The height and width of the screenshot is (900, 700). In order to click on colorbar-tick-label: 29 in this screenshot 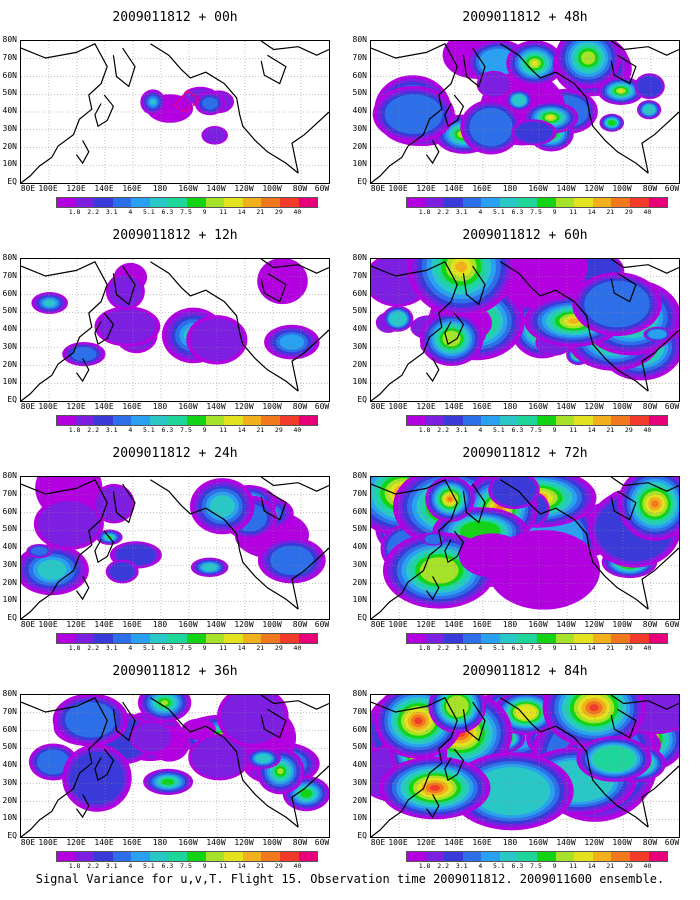, I will do `click(628, 648)`.